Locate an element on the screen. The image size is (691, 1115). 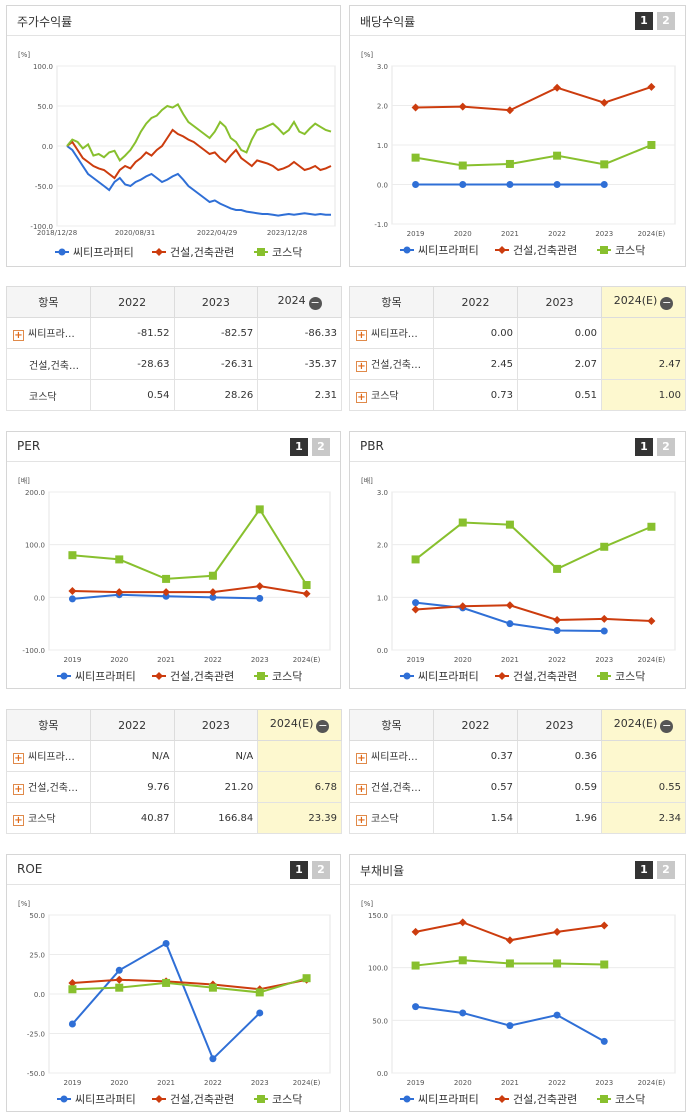
table-cell: -28.63 is located at coordinates (132, 364).